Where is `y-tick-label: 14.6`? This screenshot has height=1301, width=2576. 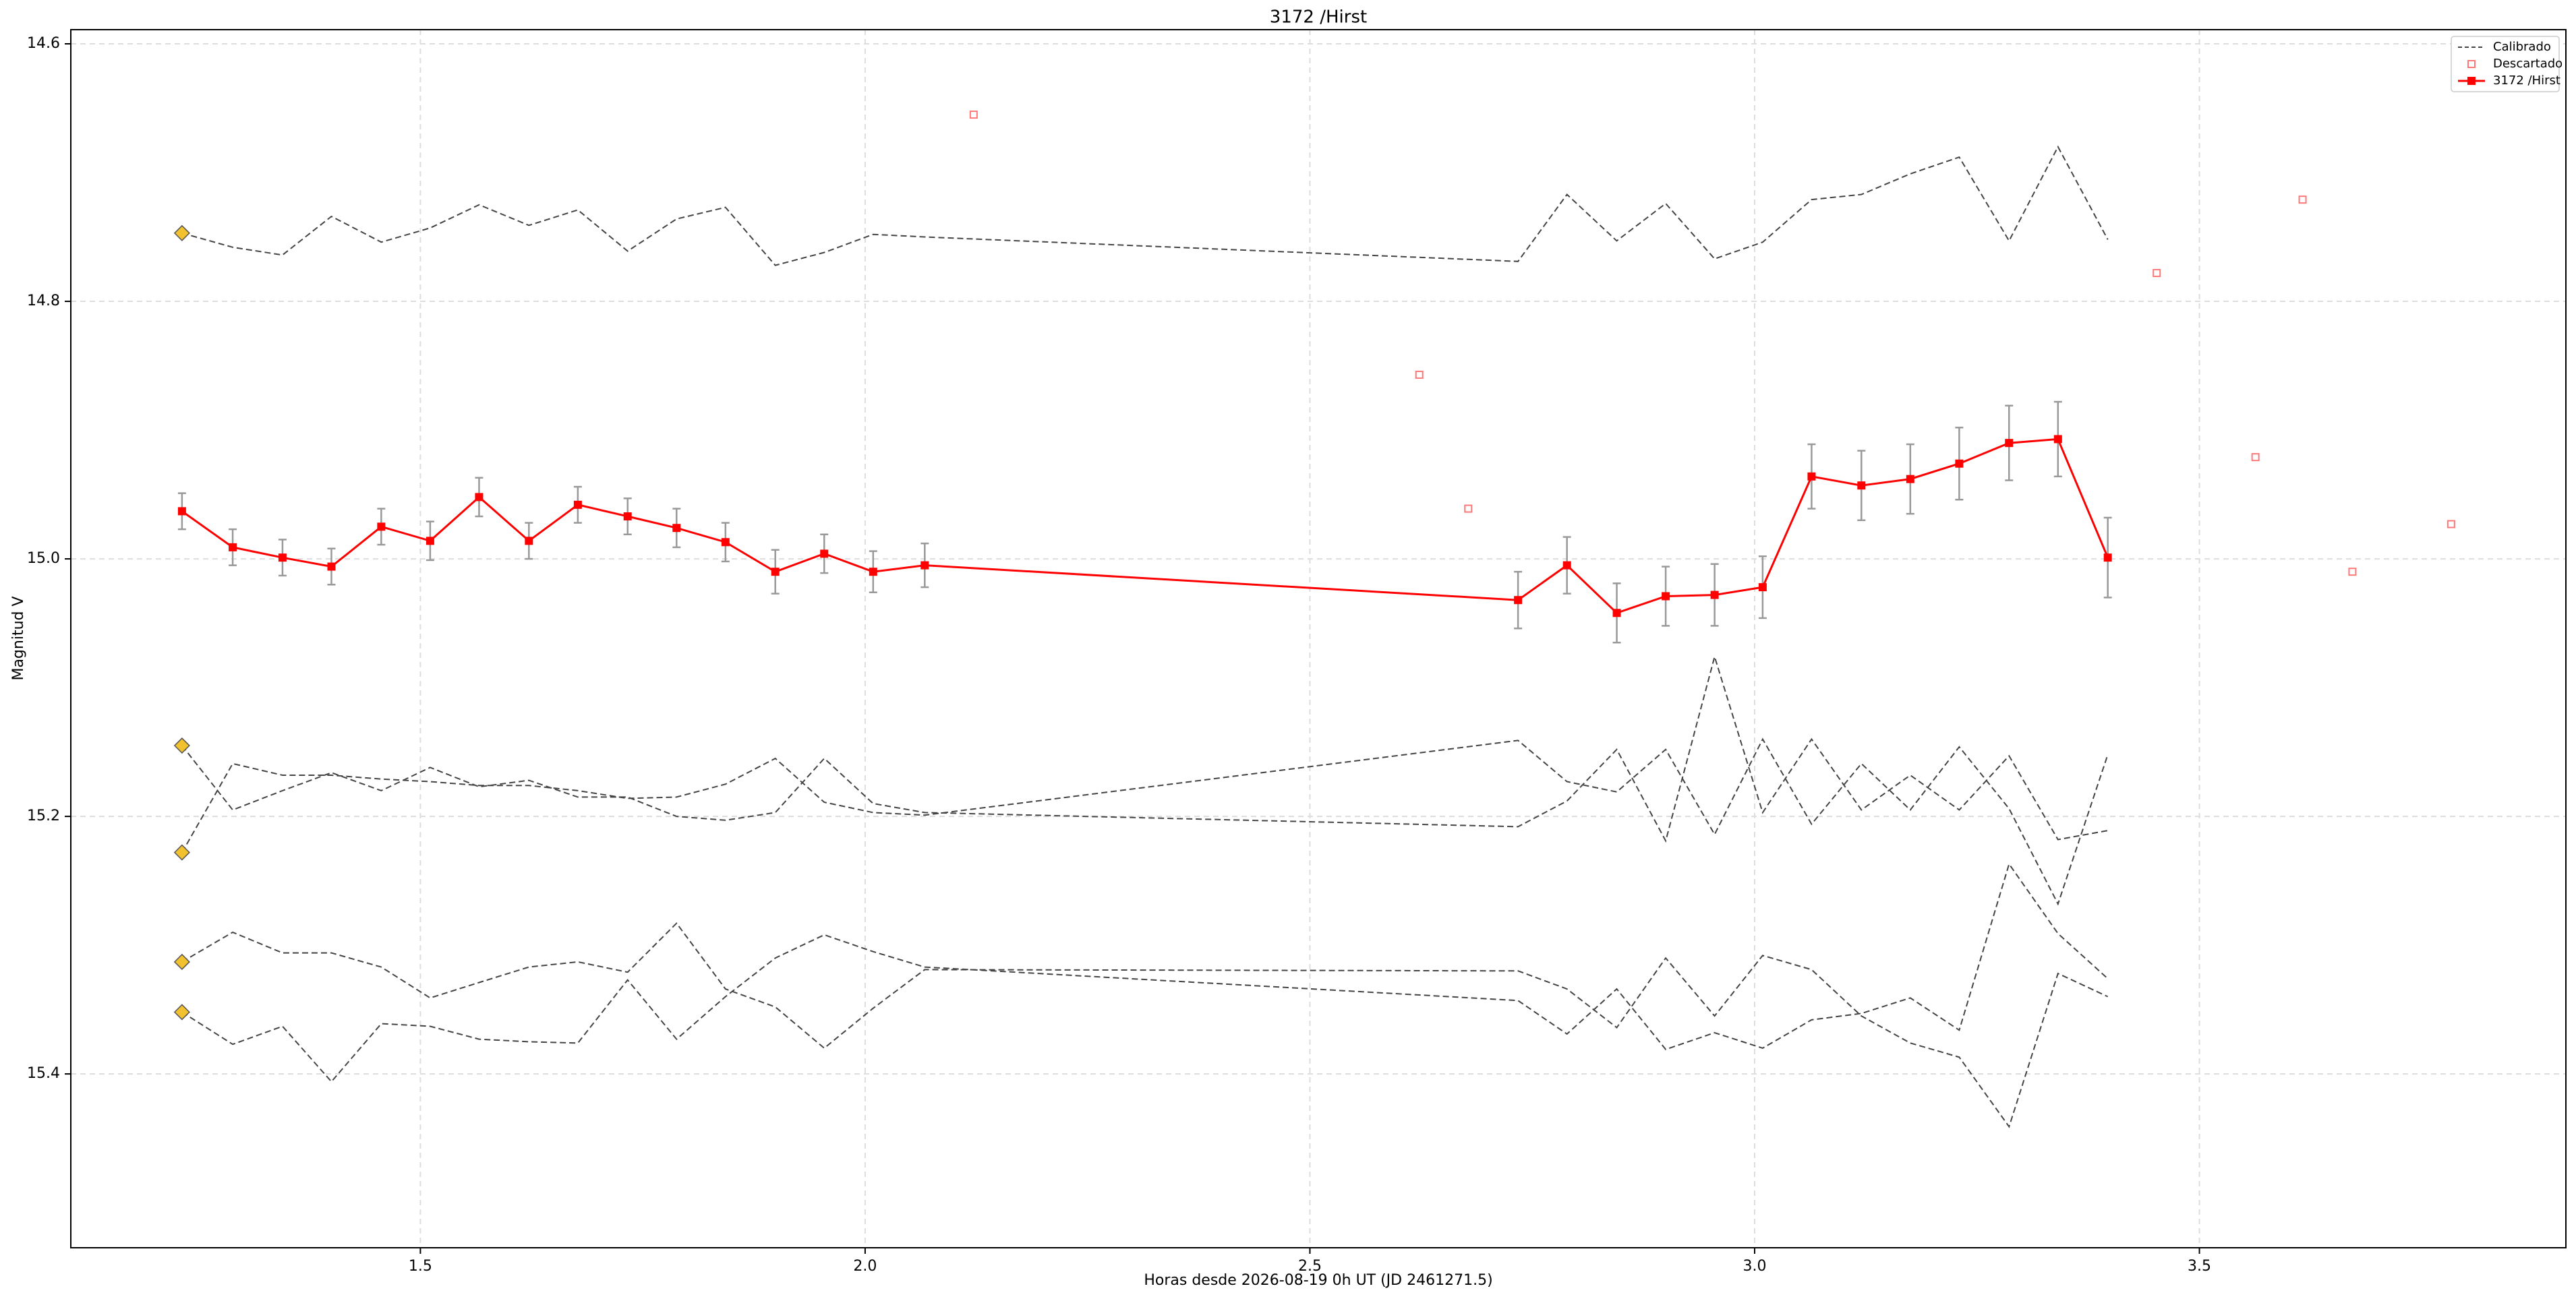 y-tick-label: 14.6 is located at coordinates (43, 43).